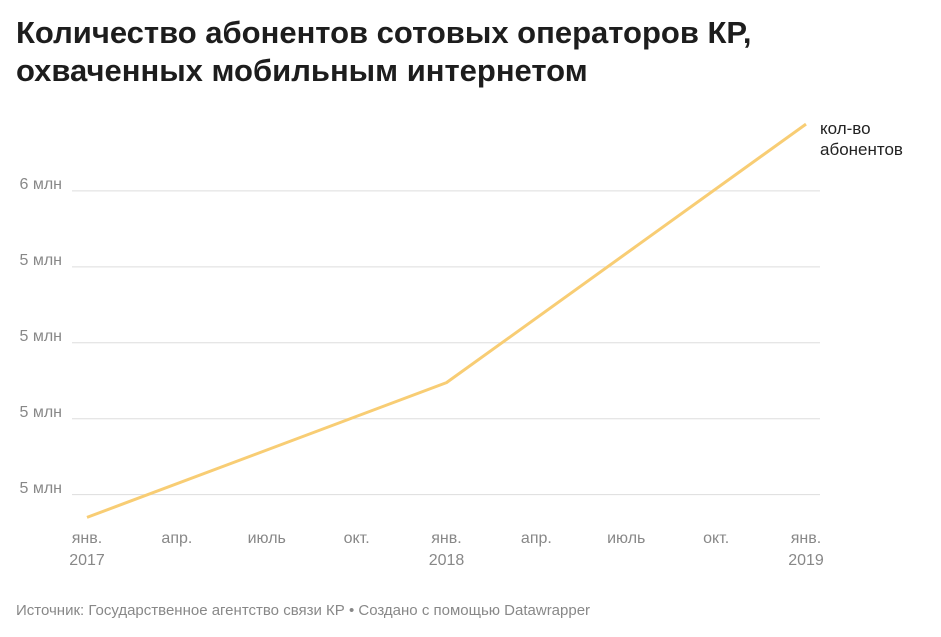 The width and height of the screenshot is (941, 637). What do you see at coordinates (806, 560) in the screenshot?
I see `x-tick-label: 2019` at bounding box center [806, 560].